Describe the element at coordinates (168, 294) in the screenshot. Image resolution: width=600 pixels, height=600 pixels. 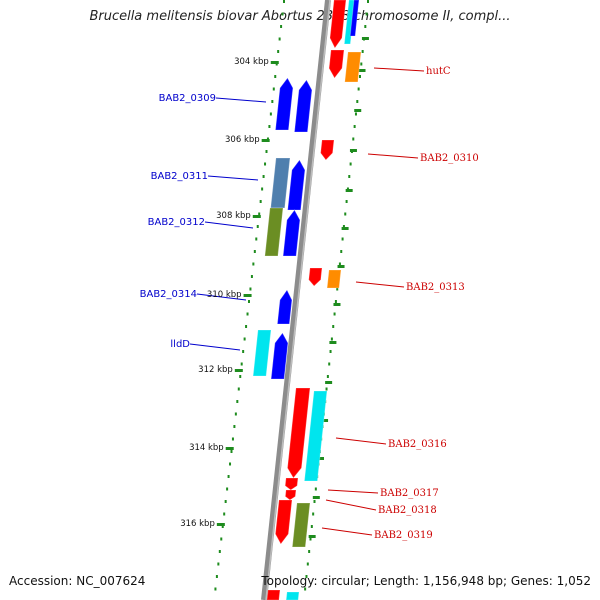
I see `gene-label: BAB2_0314` at that location.